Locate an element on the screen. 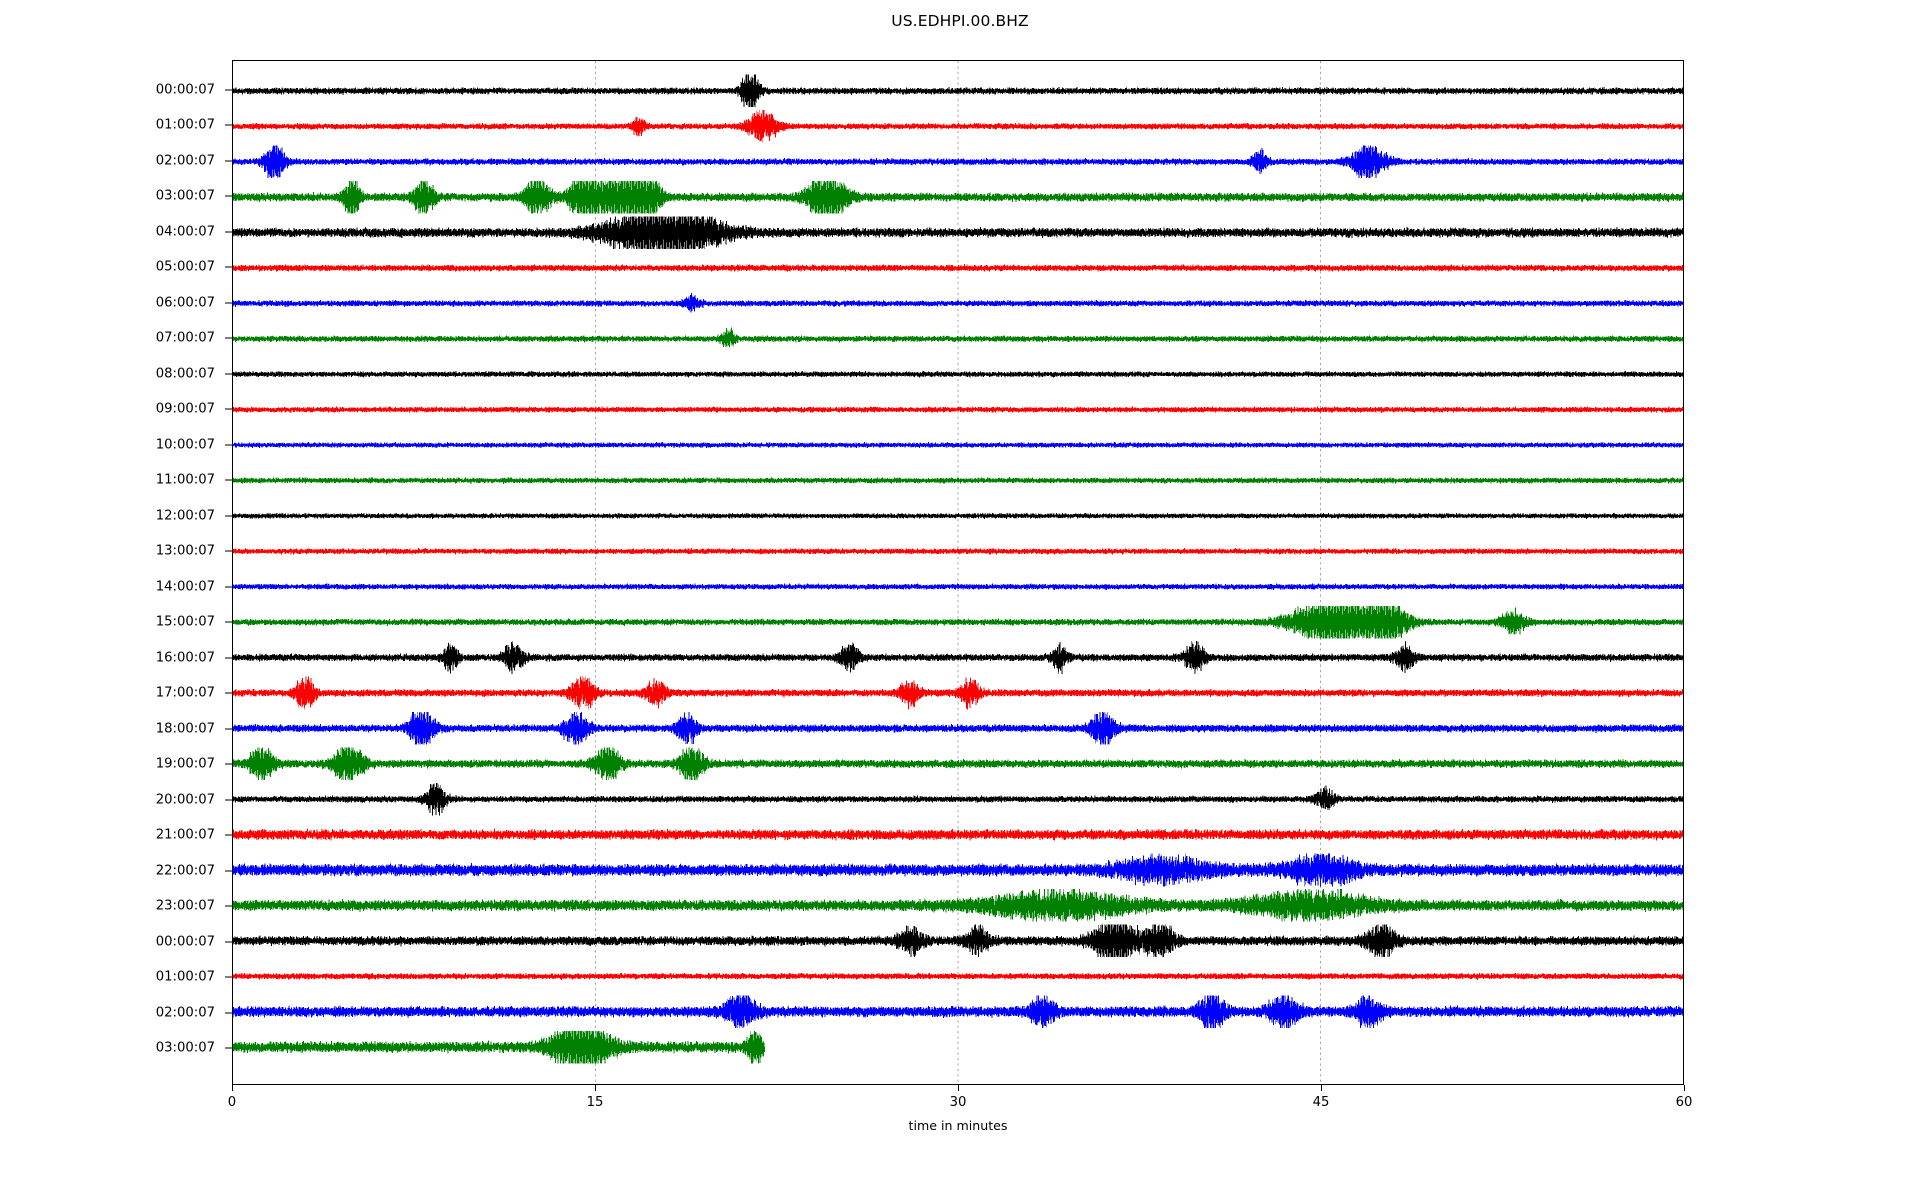 This screenshot has width=1920, height=1200. y-tick-label-20: 20:00:07 is located at coordinates (185, 800).